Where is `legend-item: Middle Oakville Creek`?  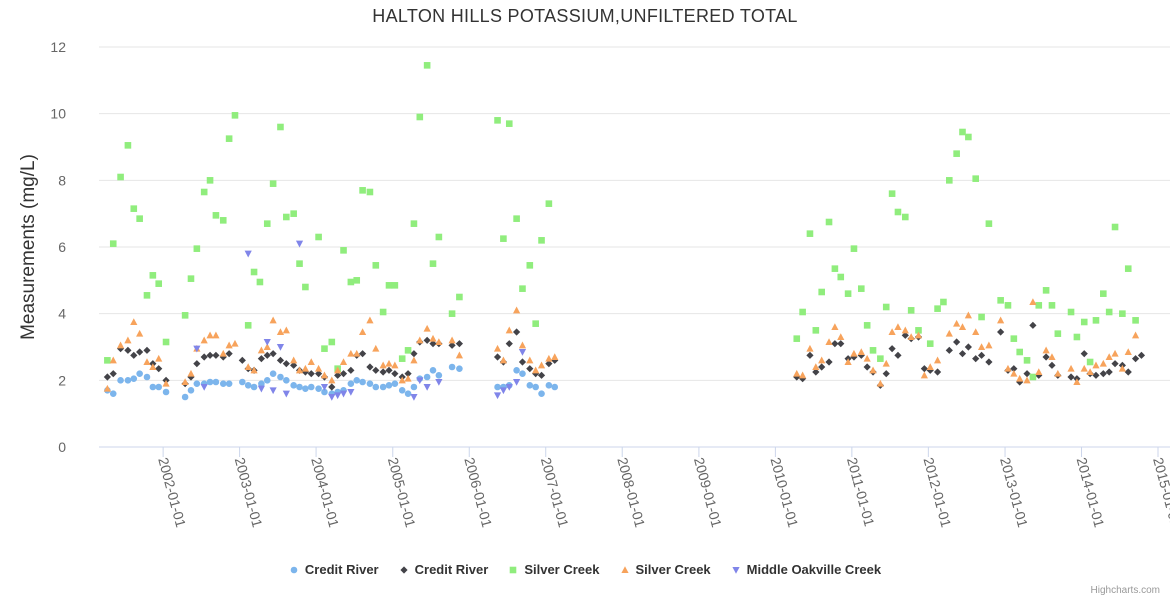
legend-item: Middle Oakville Creek is located at coordinates (806, 569).